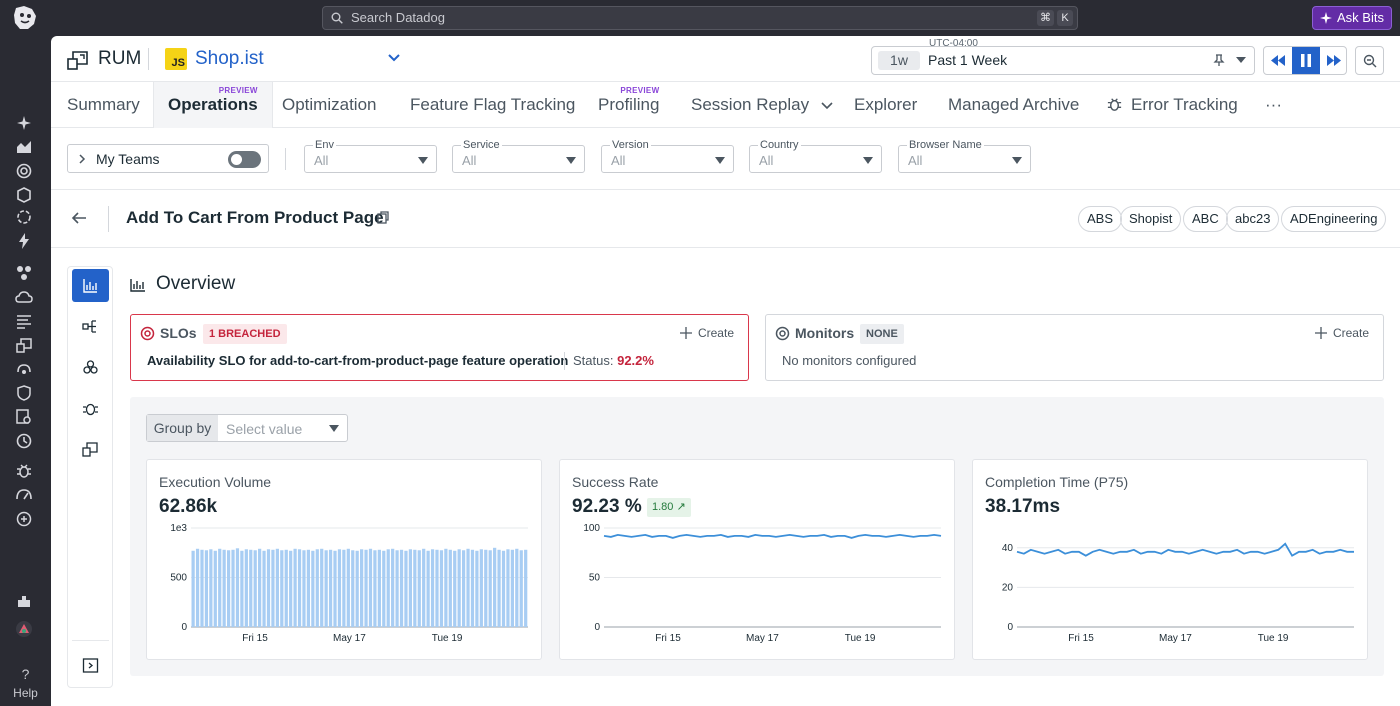  What do you see at coordinates (24, 273) in the screenshot?
I see `infrastructure-icon` at bounding box center [24, 273].